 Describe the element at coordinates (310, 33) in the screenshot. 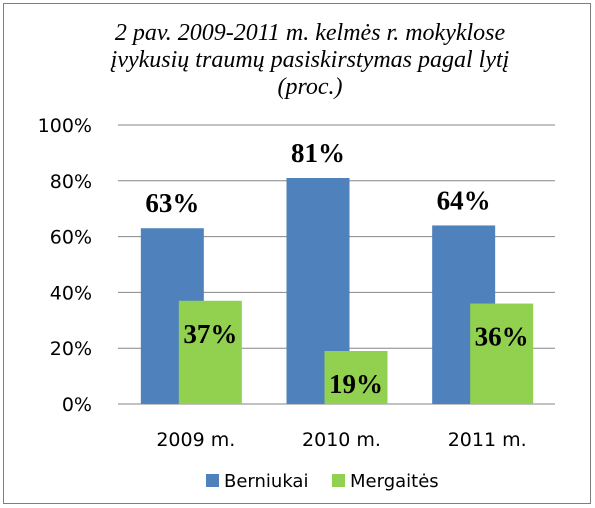

I see `chart-title: 2 pav. 2009-2011 m. kelmės r. mokyklose` at that location.